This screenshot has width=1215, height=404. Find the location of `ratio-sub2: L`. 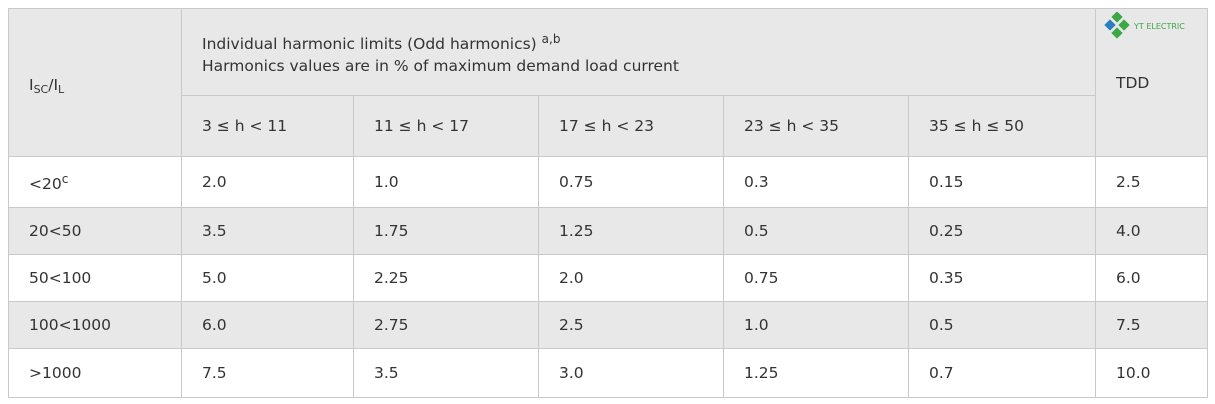

ratio-sub2: L is located at coordinates (61, 89).